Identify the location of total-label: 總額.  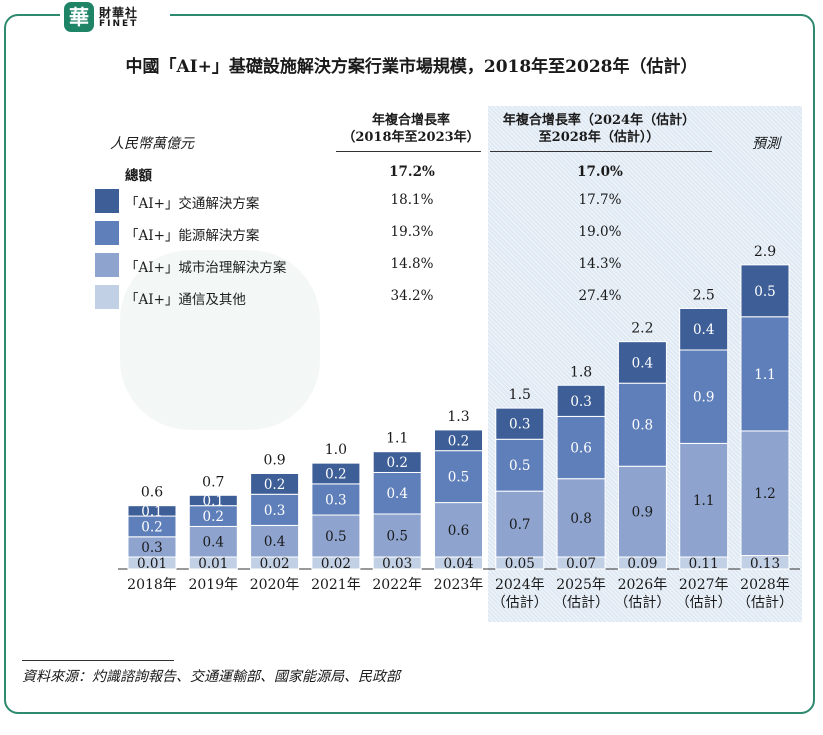
(138, 176).